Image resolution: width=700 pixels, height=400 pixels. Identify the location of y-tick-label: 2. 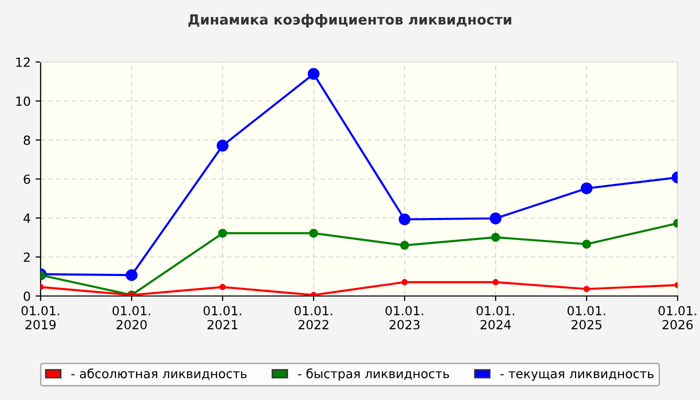
(27, 257).